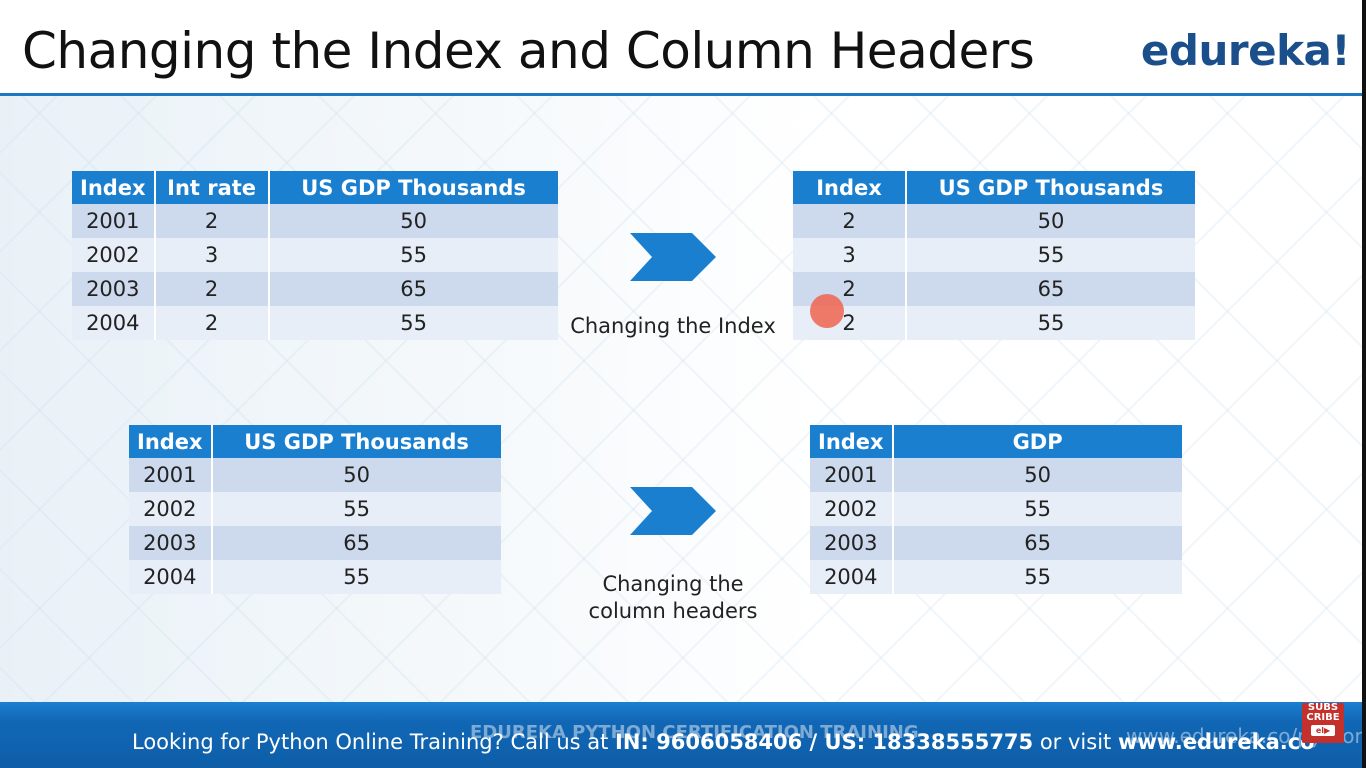 This screenshot has width=1366, height=768. What do you see at coordinates (694, 732) in the screenshot?
I see `footer-watermark: EDUREKA PYTHON CERTIFICATION TRAINING` at bounding box center [694, 732].